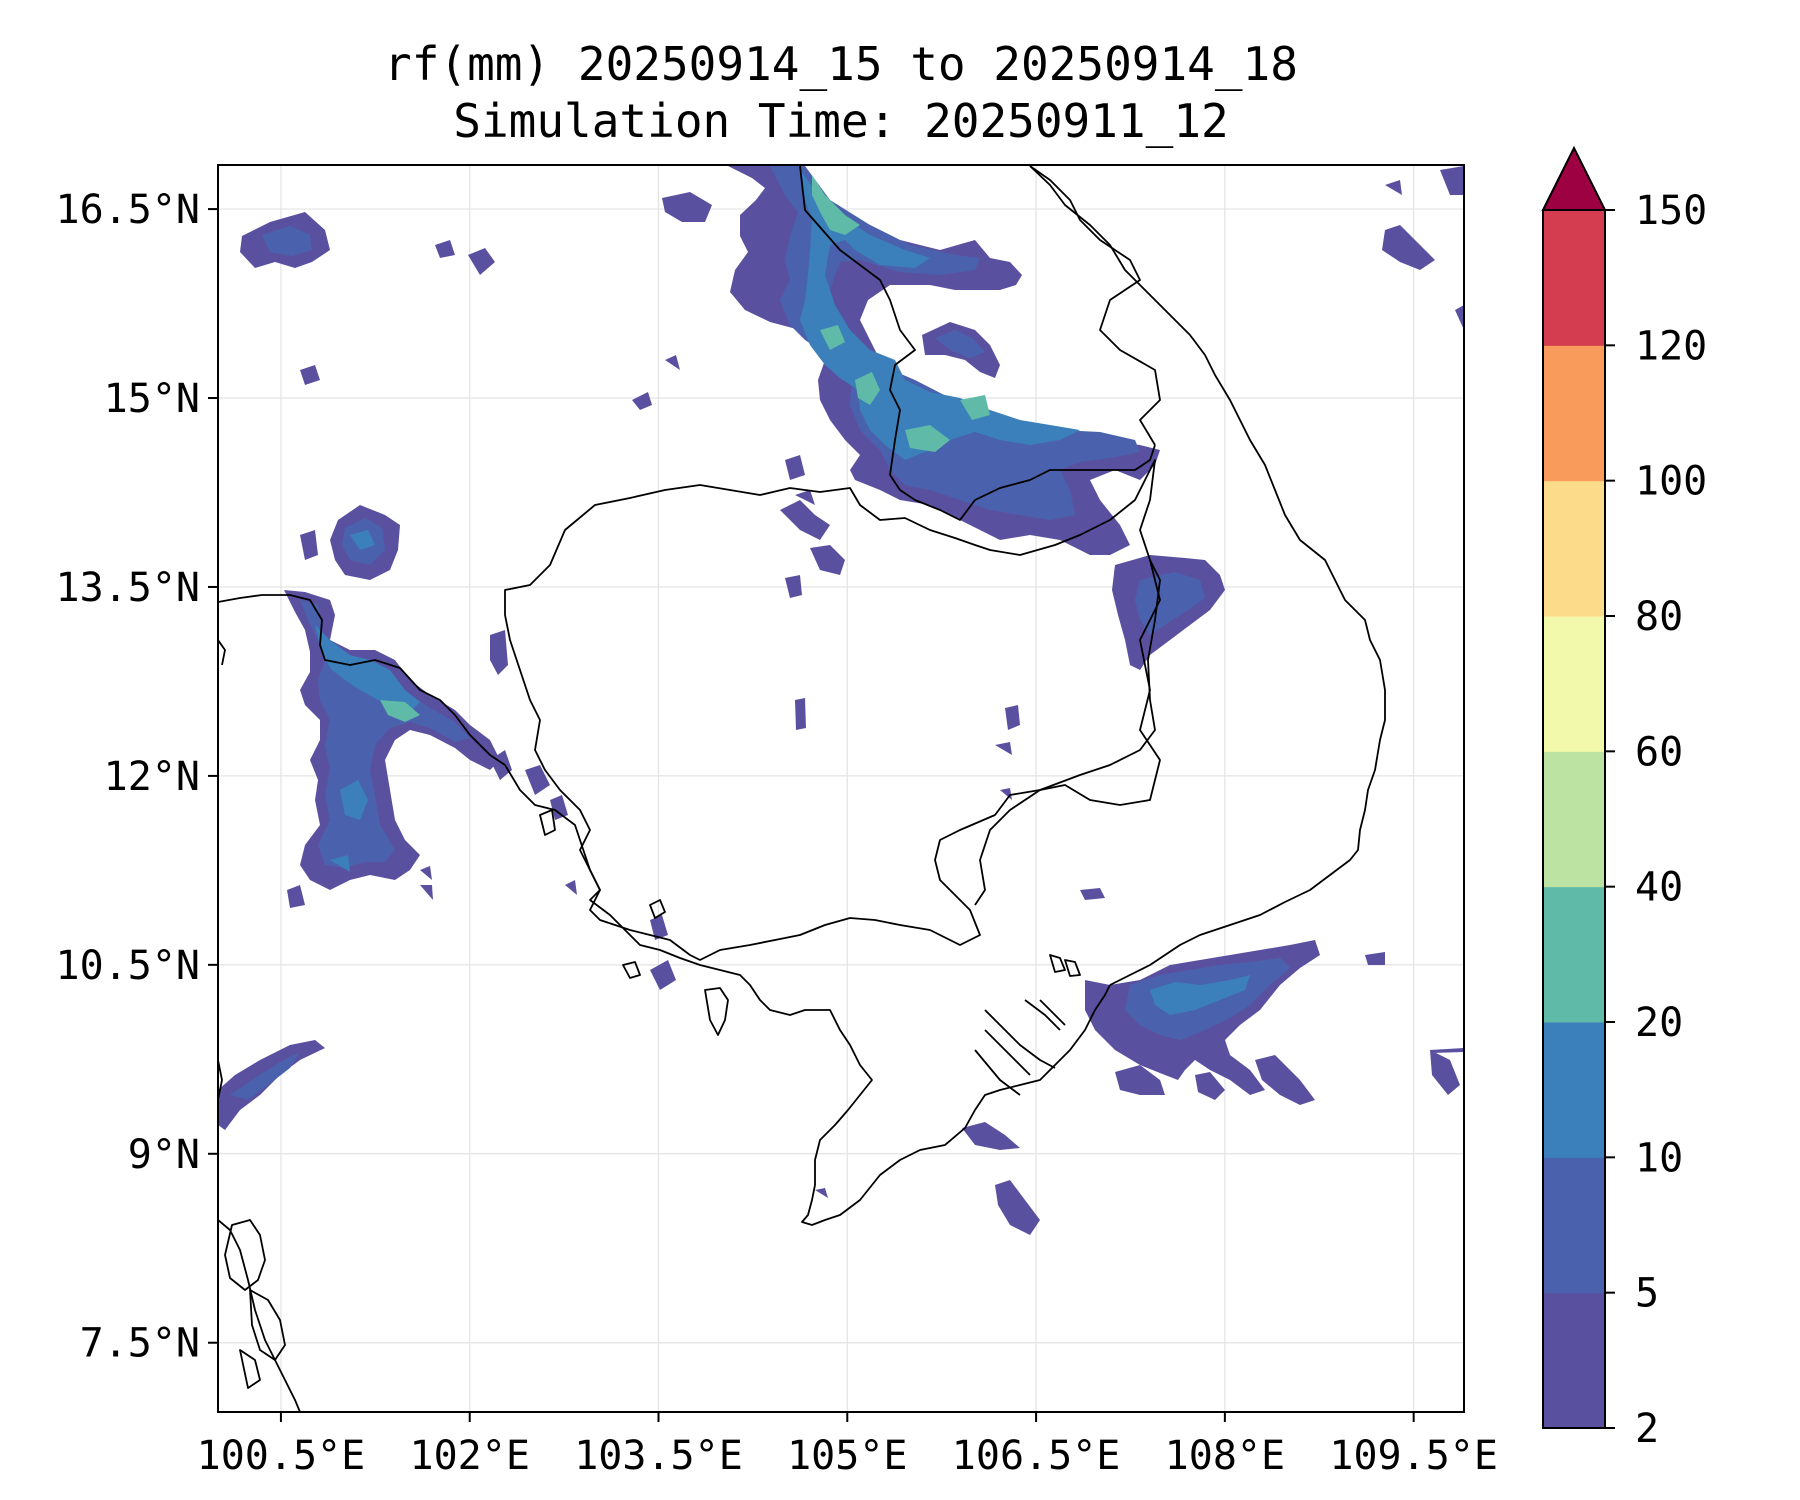  I want to click on y-tick-label: 10.5°N, so click(128, 966).